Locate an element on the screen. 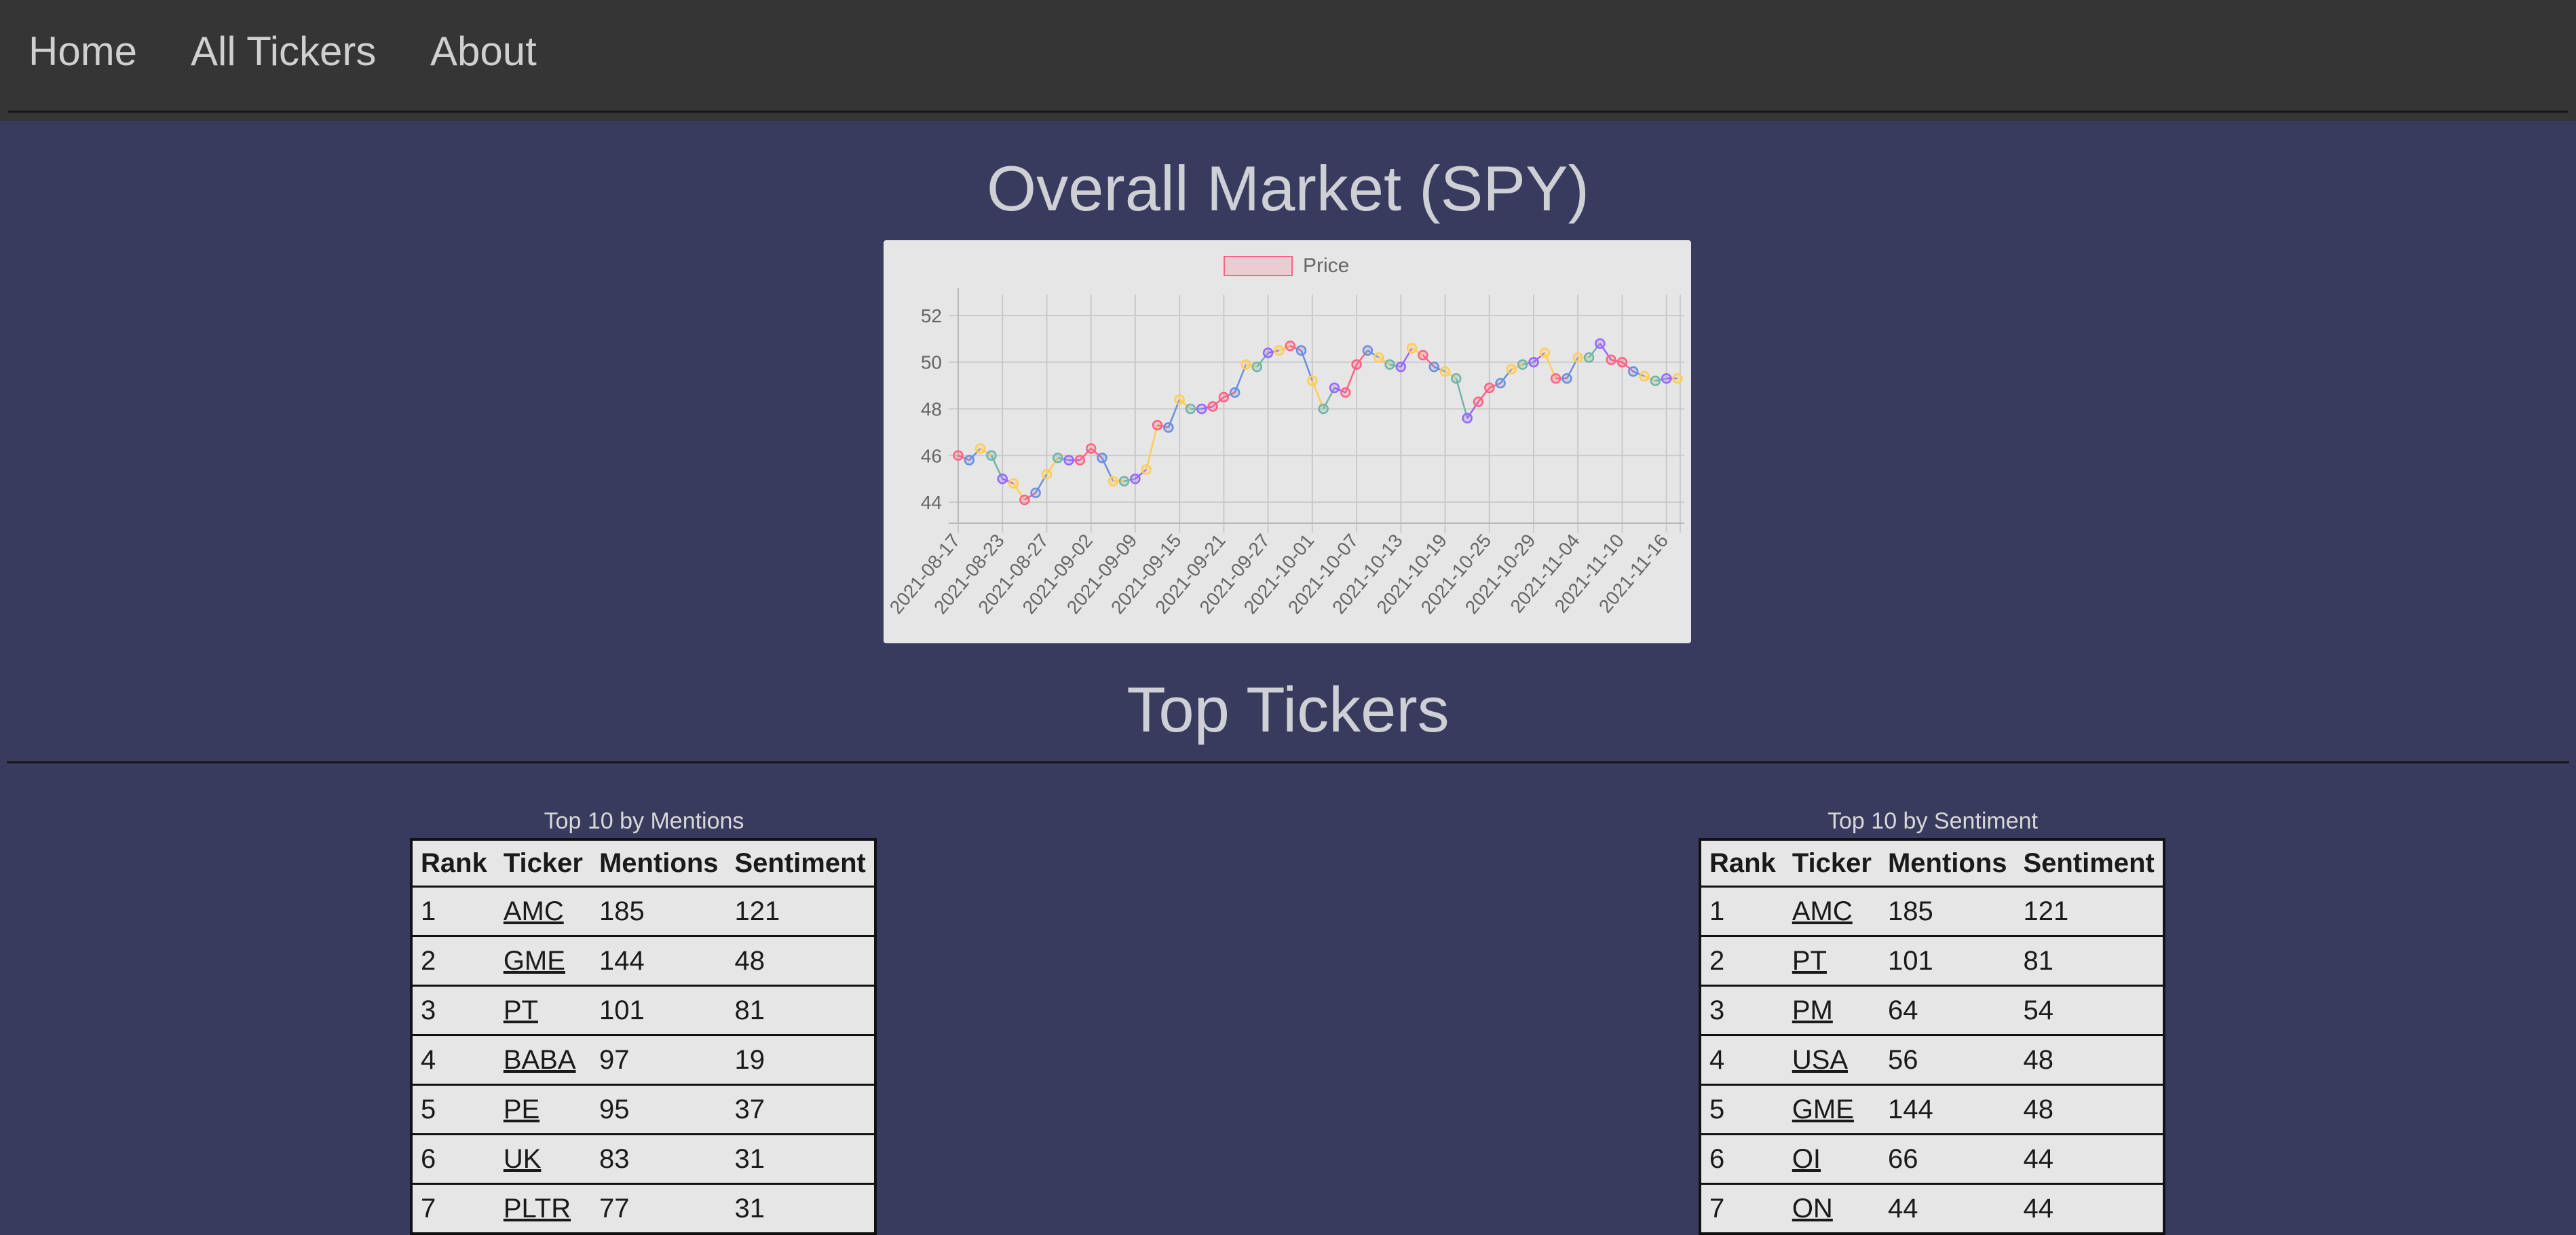  sentiment-cell: 31 is located at coordinates (801, 1159).